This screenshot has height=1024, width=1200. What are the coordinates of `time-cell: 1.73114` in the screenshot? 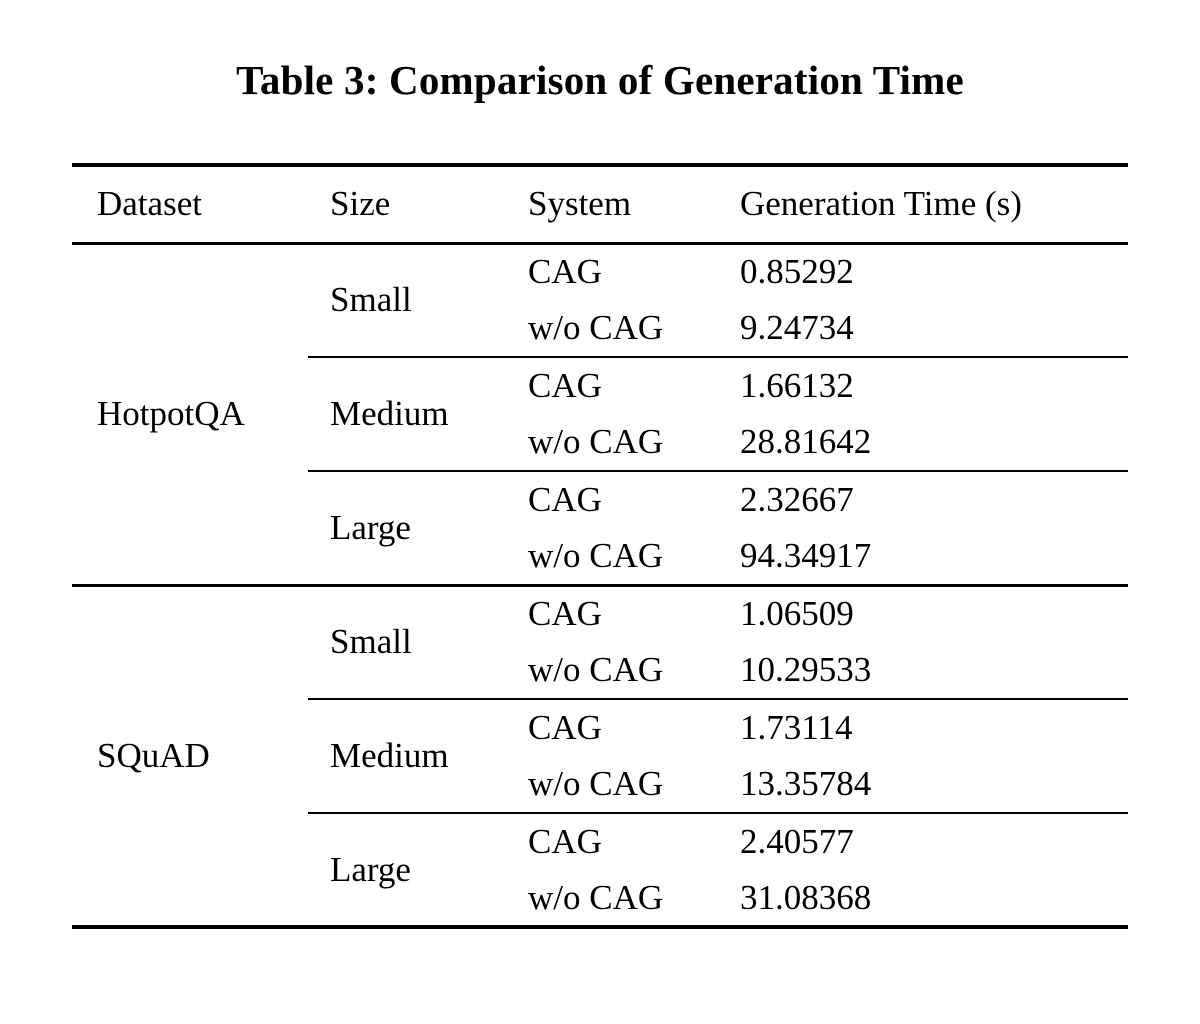 It's located at (934, 727).